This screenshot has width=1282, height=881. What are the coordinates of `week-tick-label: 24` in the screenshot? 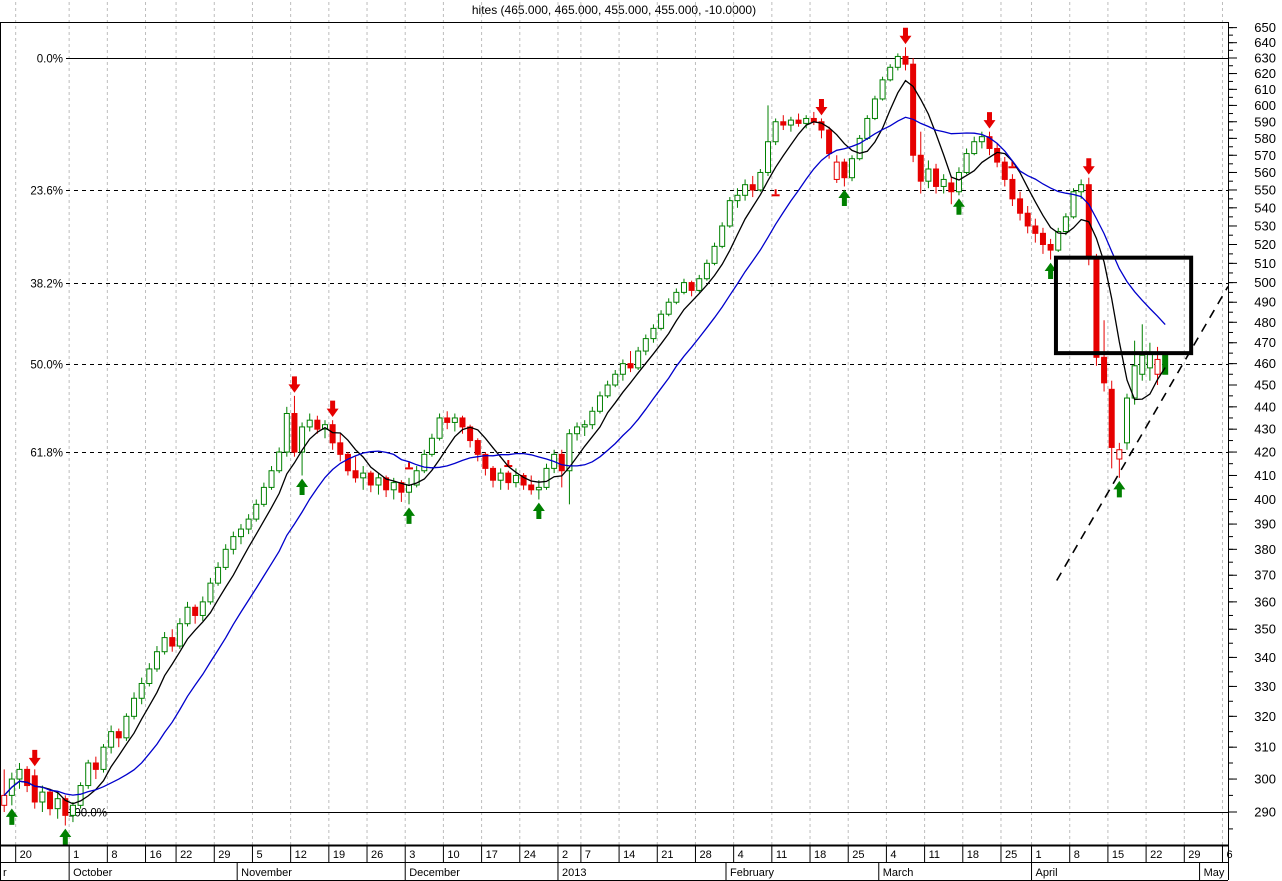 It's located at (530, 855).